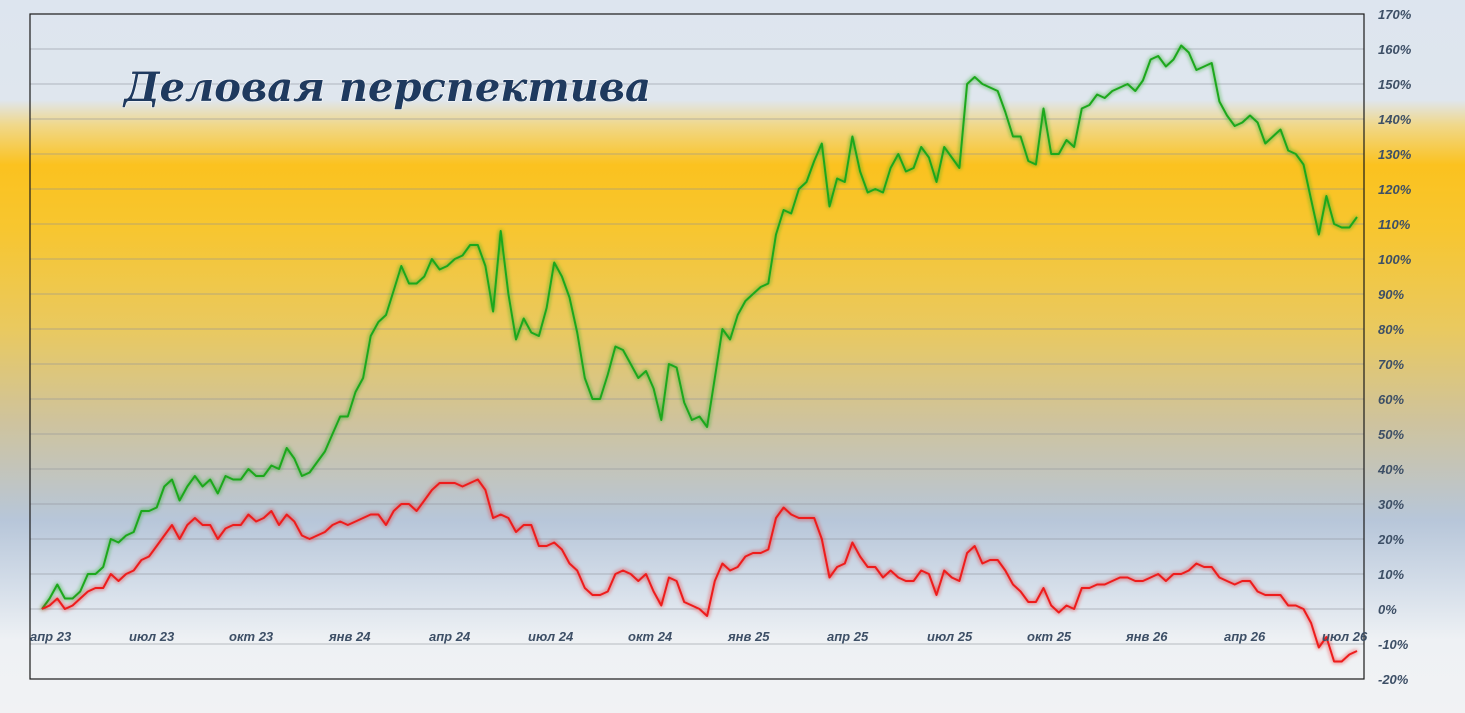 The width and height of the screenshot is (1465, 713). What do you see at coordinates (1391, 294) in the screenshot?
I see `y-tick-label: 90%` at bounding box center [1391, 294].